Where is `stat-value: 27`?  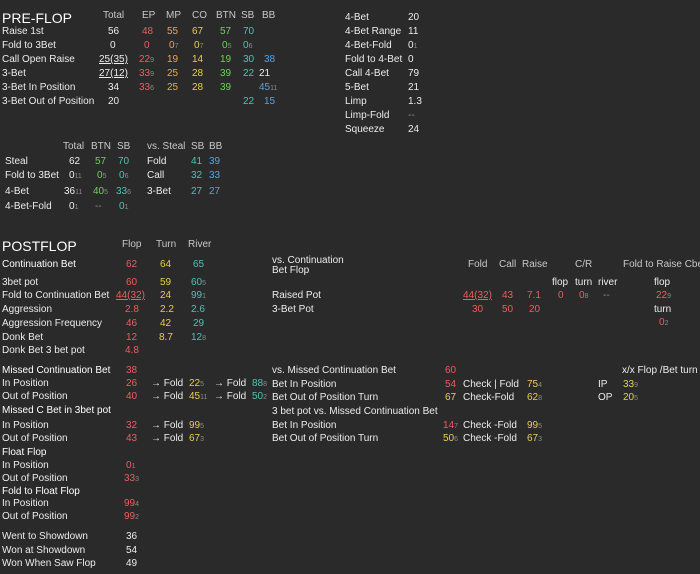 stat-value: 27 is located at coordinates (197, 191).